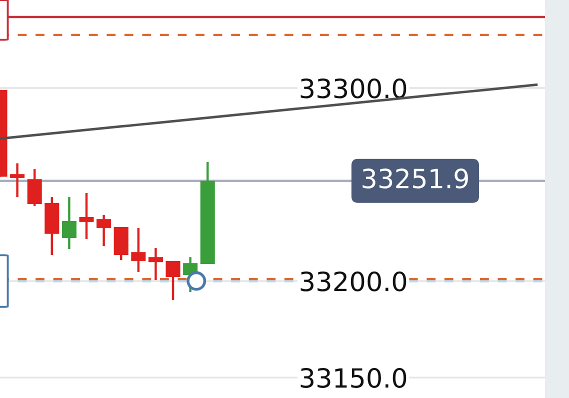 Image resolution: width=569 pixels, height=398 pixels. What do you see at coordinates (353, 281) in the screenshot?
I see `y-tick-label: 33200.0` at bounding box center [353, 281].